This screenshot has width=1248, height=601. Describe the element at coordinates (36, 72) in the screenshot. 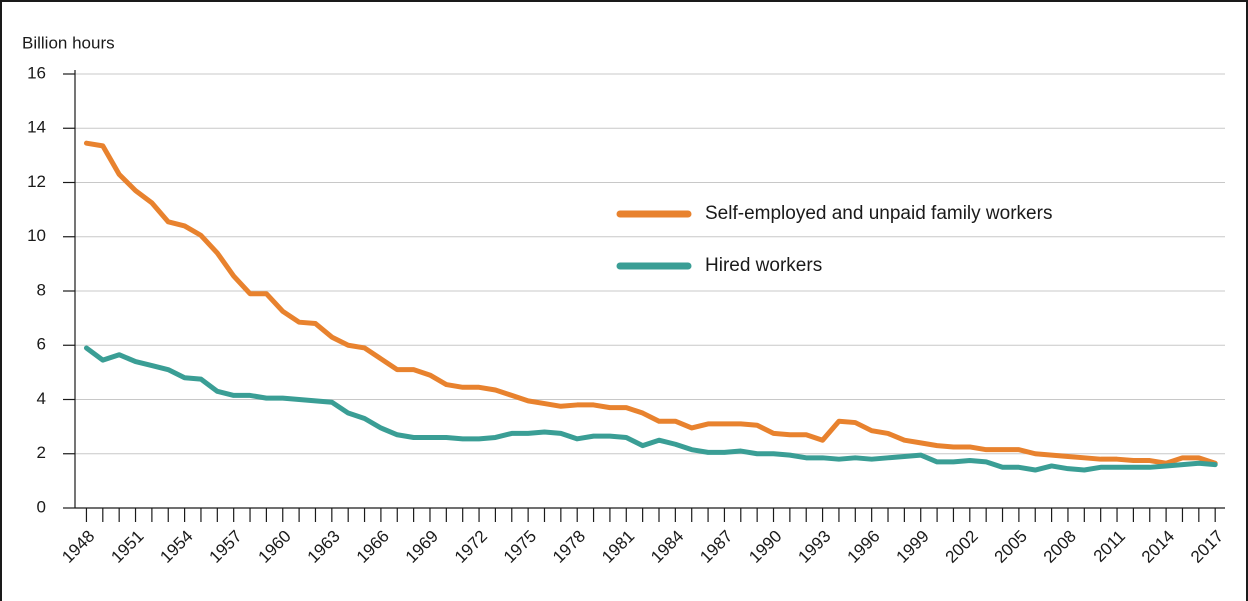

I see `y-tick-label: 16` at that location.